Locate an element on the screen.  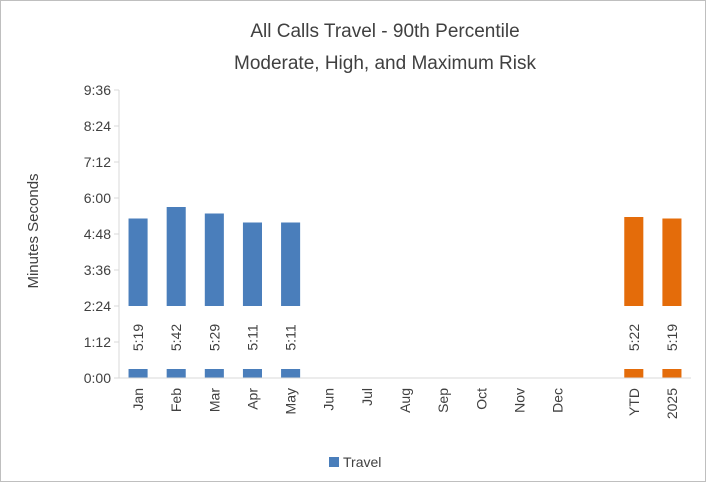
data-label: 5:29 is located at coordinates (214, 337).